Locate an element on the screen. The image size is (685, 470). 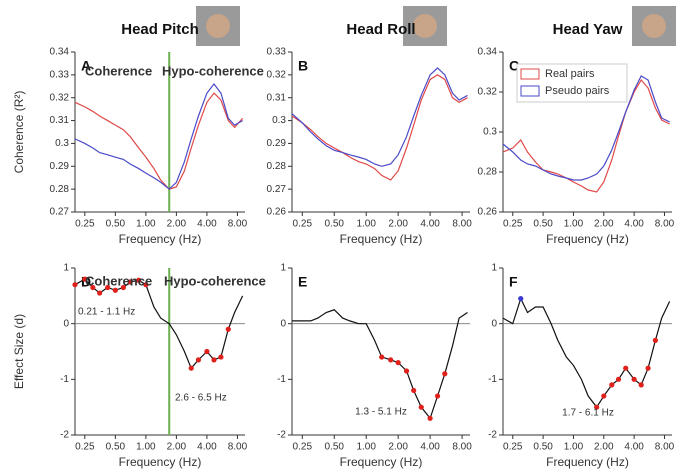
annotation: 0.21 - 1.1 Hz is located at coordinates (106, 312).